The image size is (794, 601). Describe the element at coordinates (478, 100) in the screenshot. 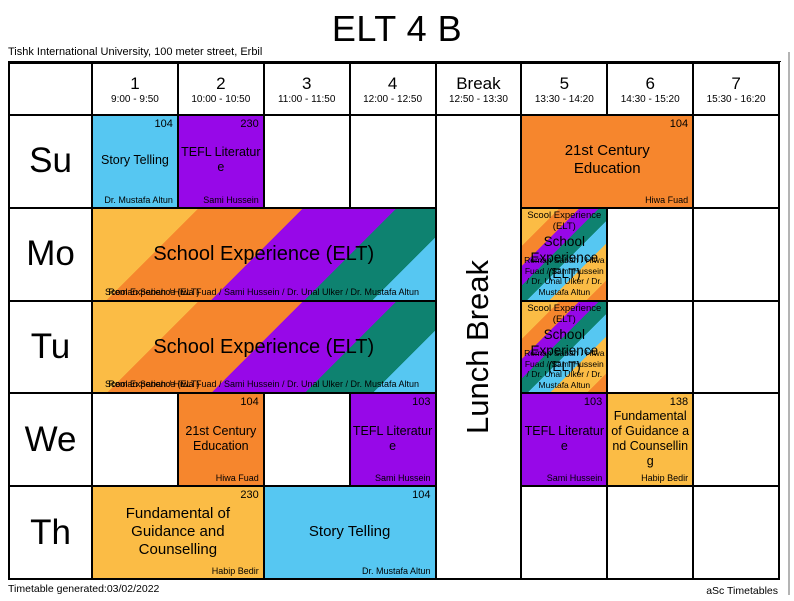

I see `period-time: 12:50 - 13:30` at that location.